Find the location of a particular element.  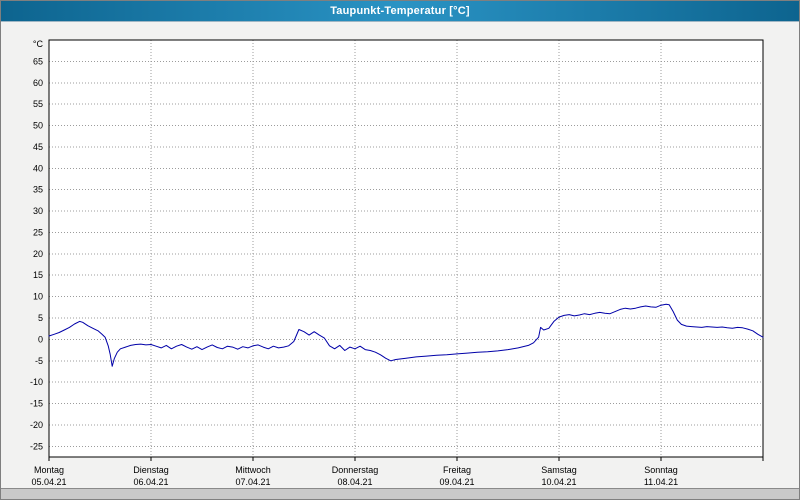

svg-text: 65 is located at coordinates (38, 61).